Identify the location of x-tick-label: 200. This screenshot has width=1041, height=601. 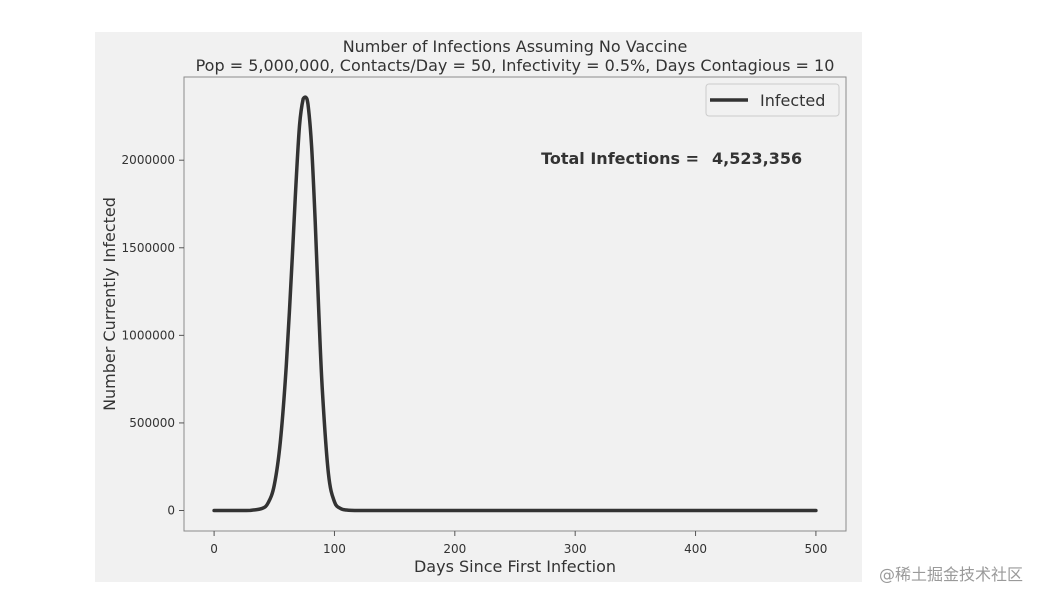
(454, 549).